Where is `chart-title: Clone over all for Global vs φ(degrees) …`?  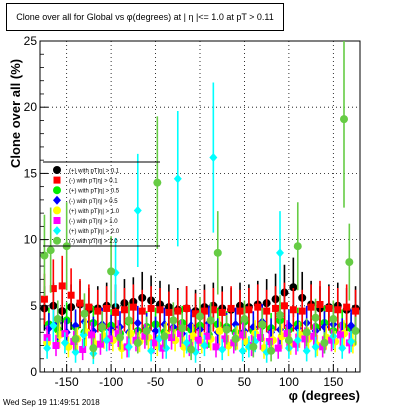
chart-title: Clone over all for Global vs φ(degrees) … is located at coordinates (145, 17).